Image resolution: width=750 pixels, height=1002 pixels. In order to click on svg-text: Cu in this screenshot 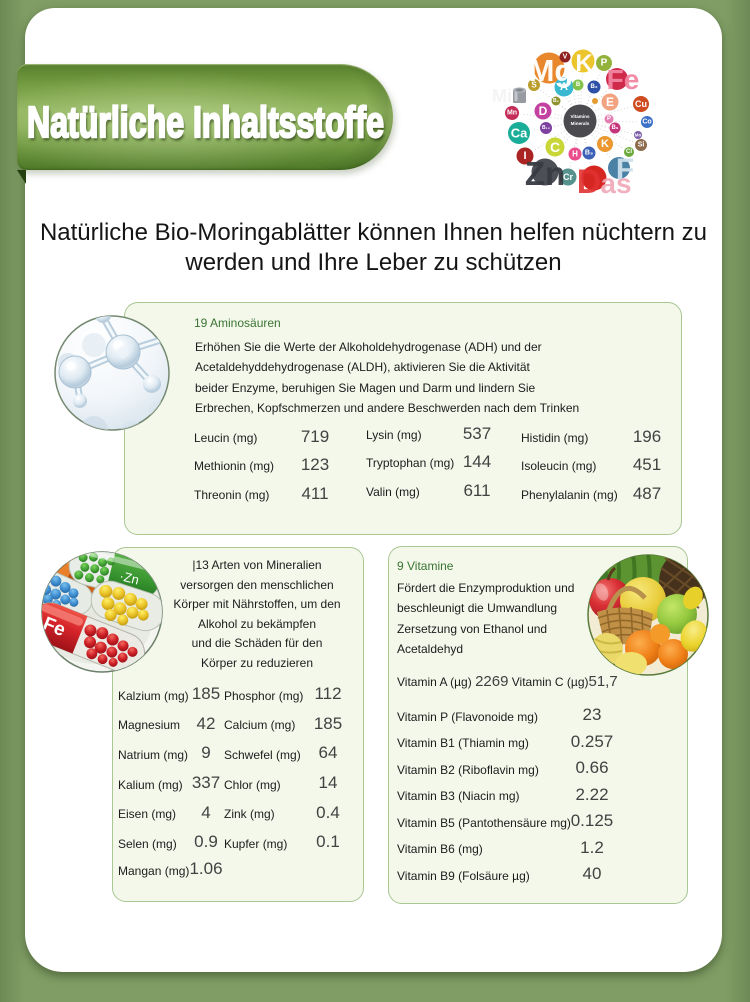, I will do `click(641, 104)`.